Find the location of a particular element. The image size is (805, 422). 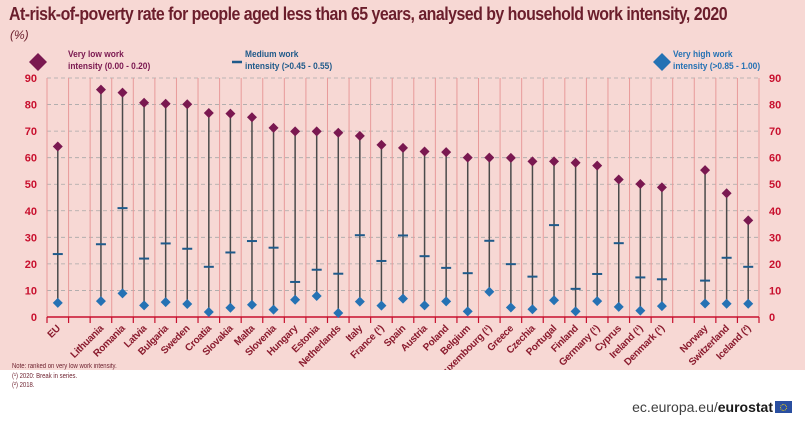

legend-medium: Medium work intensity (>0.45 - 0.55) is located at coordinates (288, 61).